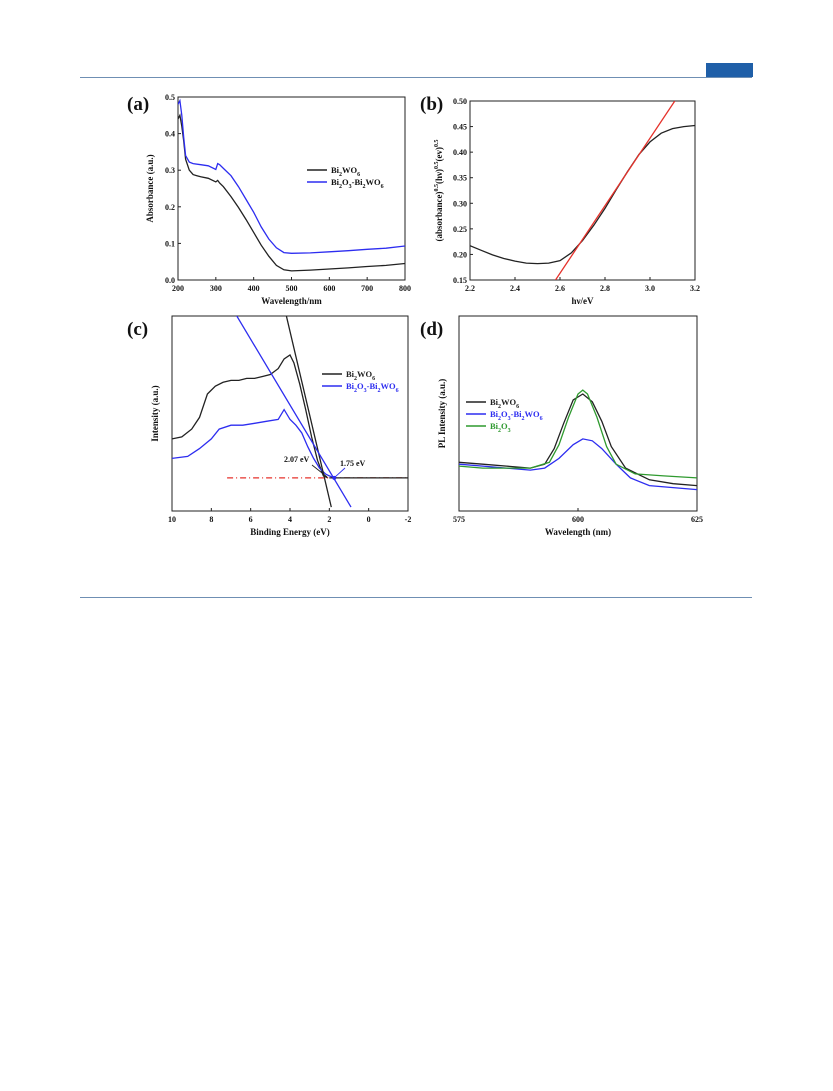  Describe the element at coordinates (297, 459) in the screenshot. I see `annotation-2-07-ev: 2.07 eV` at that location.